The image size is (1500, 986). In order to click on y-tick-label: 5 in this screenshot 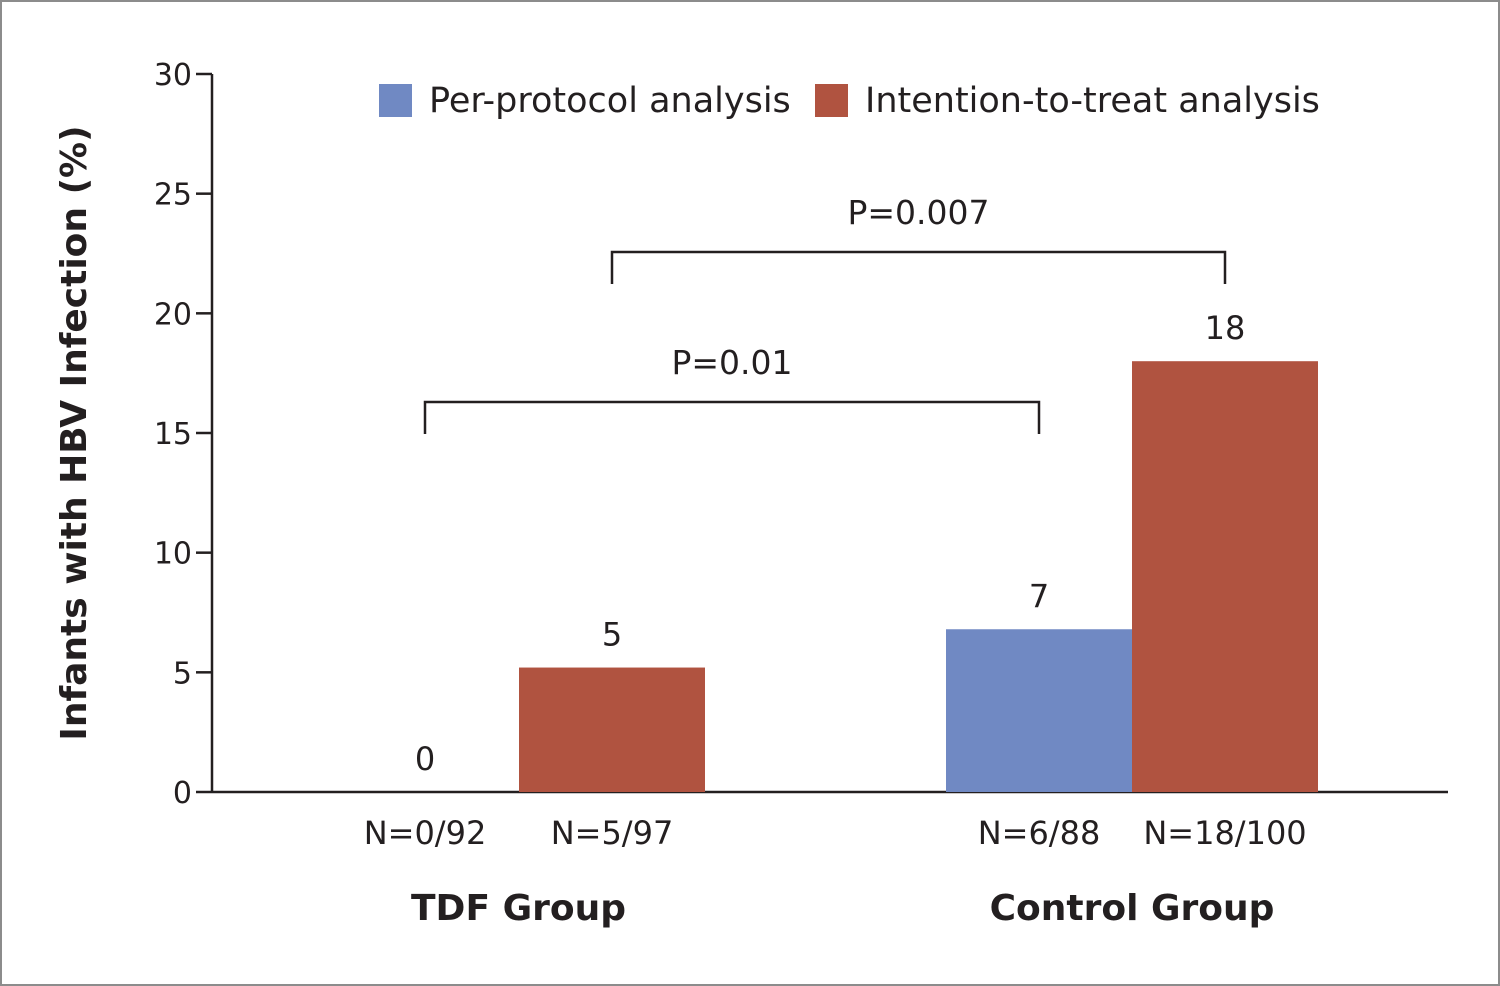, I will do `click(182, 673)`.